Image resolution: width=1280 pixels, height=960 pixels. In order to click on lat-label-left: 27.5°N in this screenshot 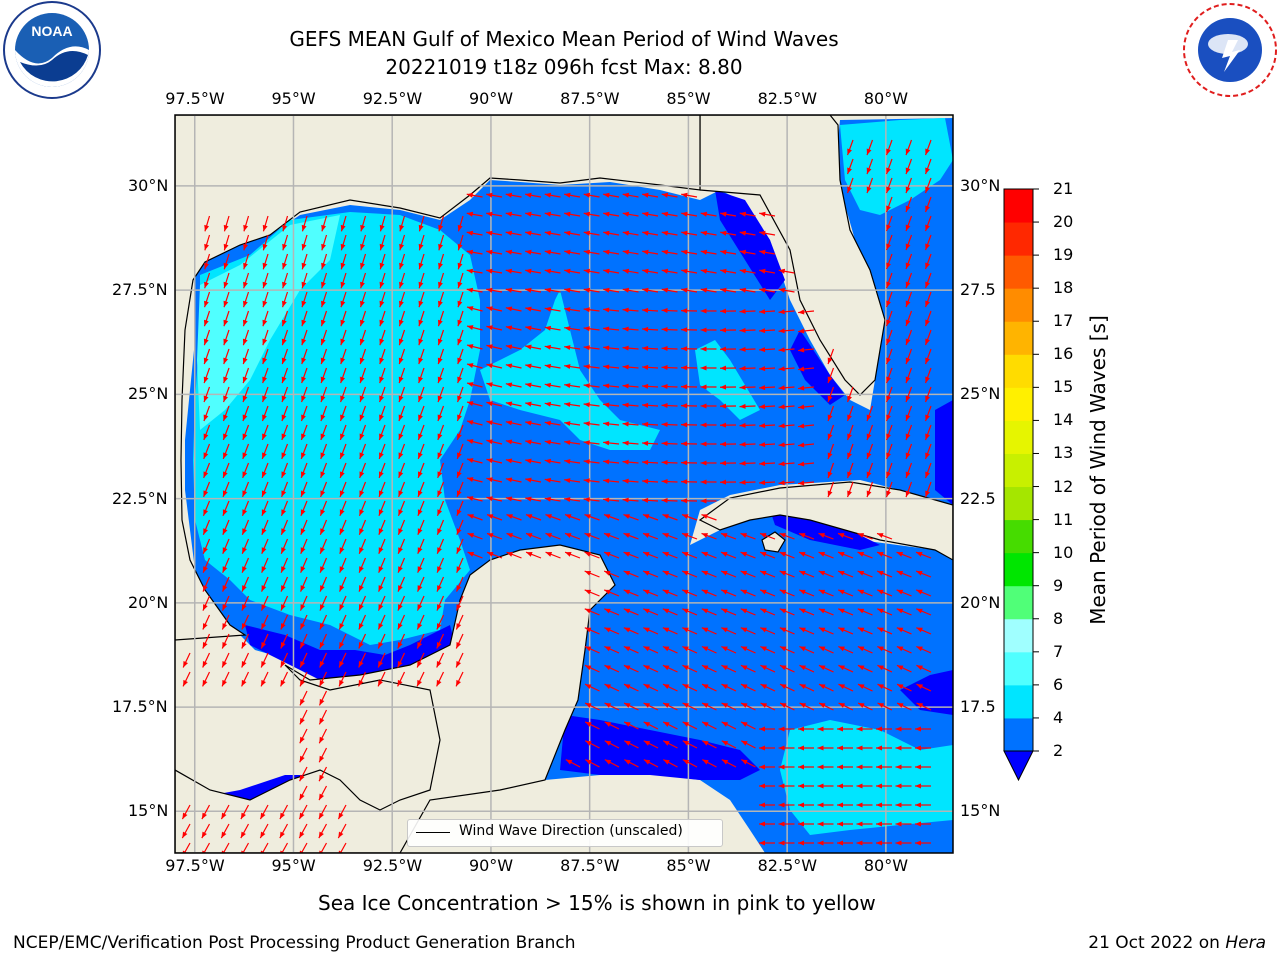, I will do `click(140, 290)`.